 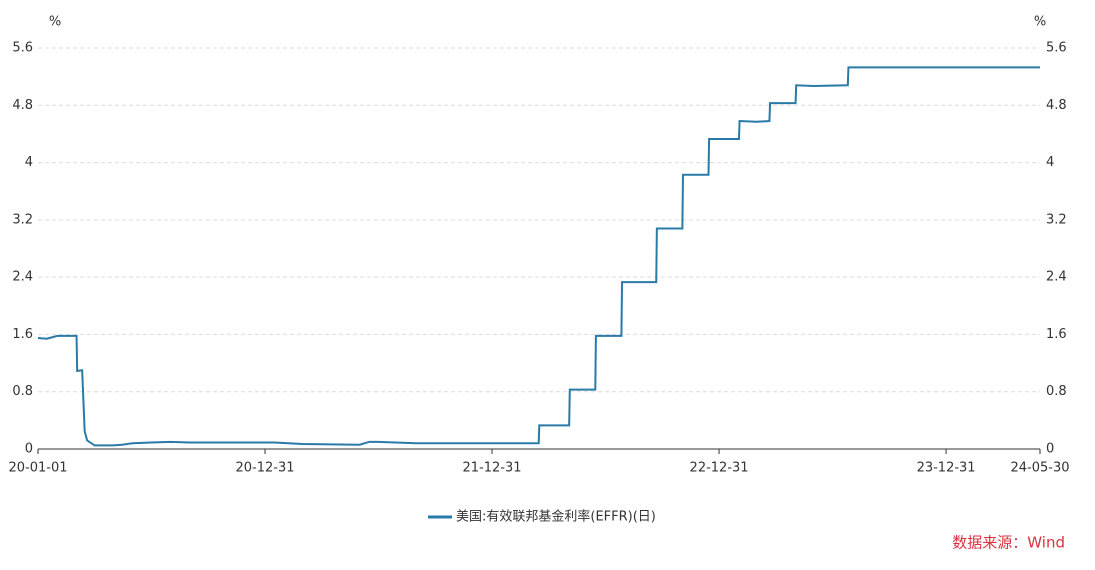 What do you see at coordinates (22, 334) in the screenshot?
I see `y-tick-label: 1.6` at bounding box center [22, 334].